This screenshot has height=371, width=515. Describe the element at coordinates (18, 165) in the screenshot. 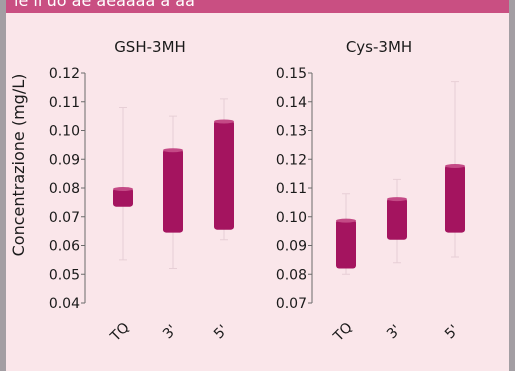

I see `y-axis-label: Concentrazione (mg/L)` at that location.